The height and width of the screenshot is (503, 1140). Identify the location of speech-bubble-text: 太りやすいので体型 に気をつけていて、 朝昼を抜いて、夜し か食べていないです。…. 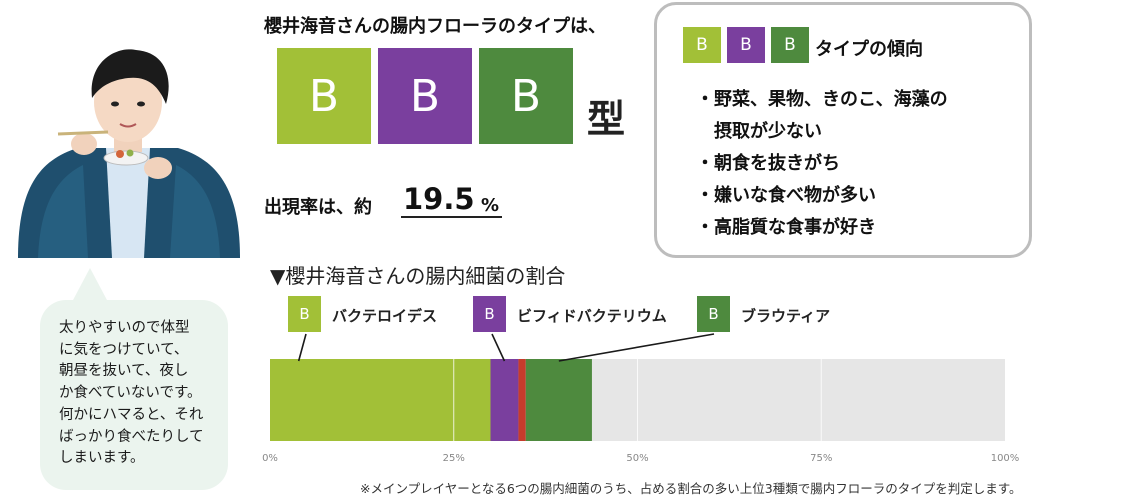
(131, 393).